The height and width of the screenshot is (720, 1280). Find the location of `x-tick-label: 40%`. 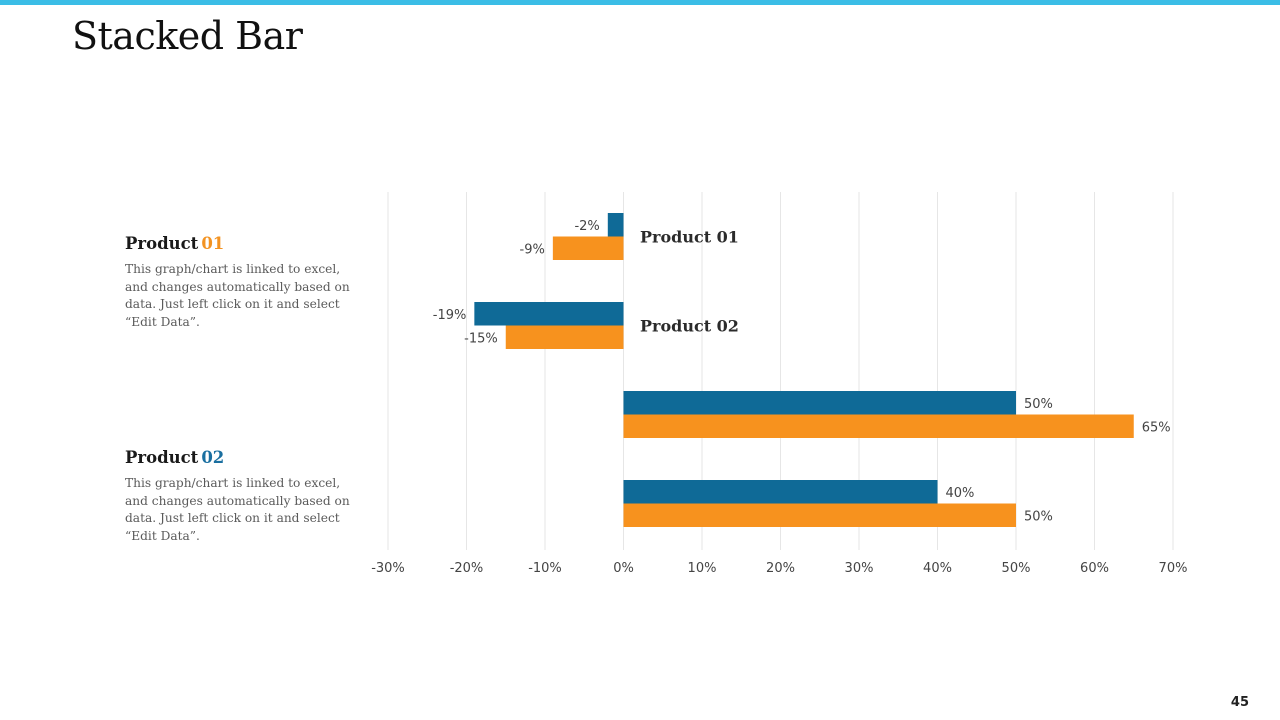

x-tick-label: 40% is located at coordinates (937, 568).